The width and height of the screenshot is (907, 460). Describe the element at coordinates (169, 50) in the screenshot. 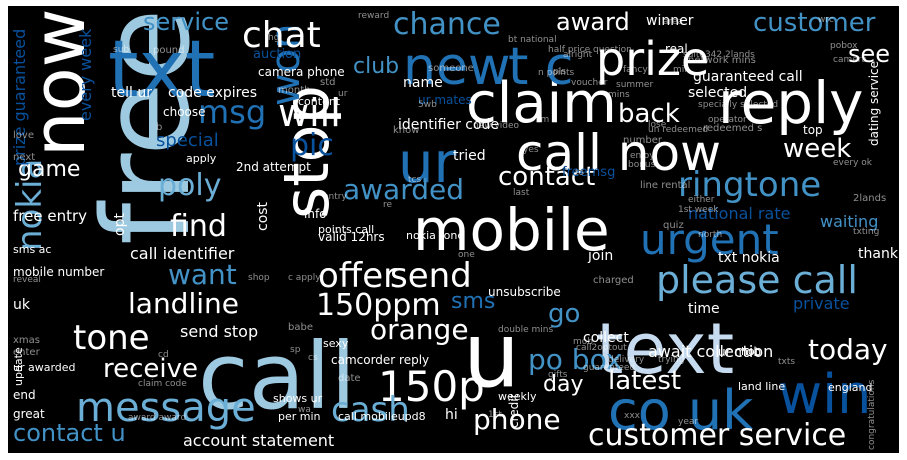

I see `word-pound: pound` at that location.